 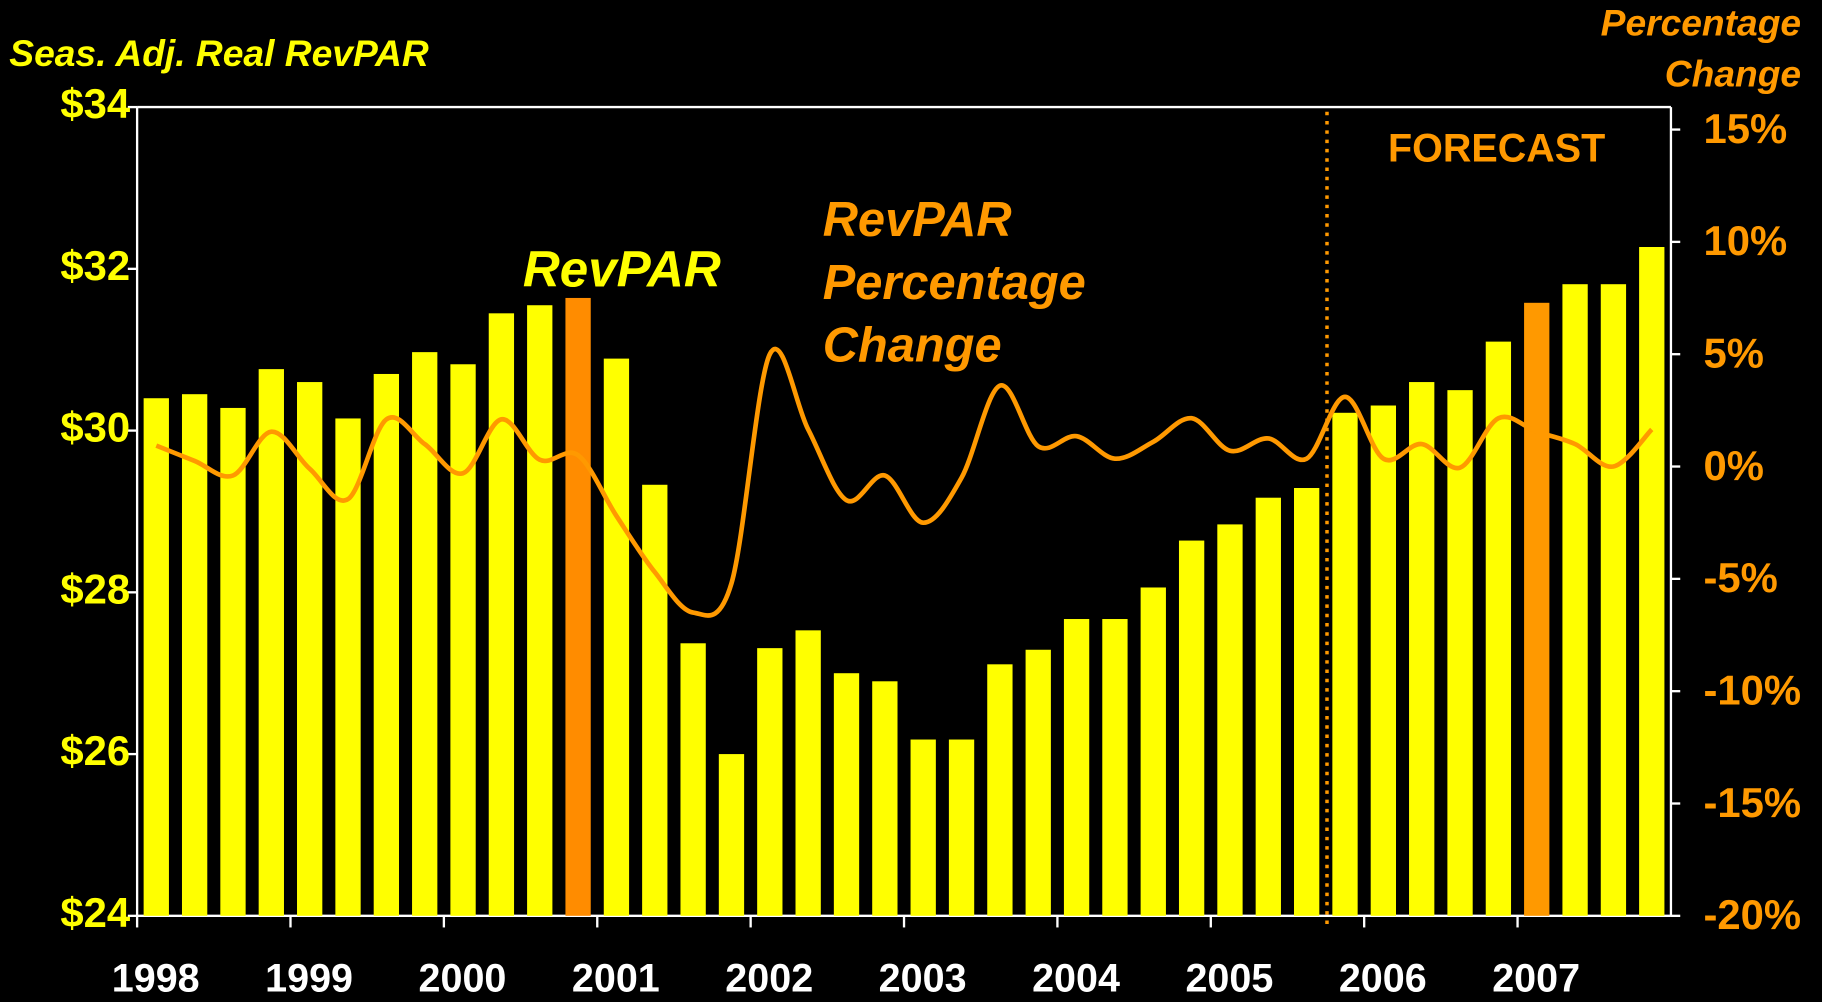 I want to click on y2-tick-label: 15%, so click(x=1745, y=128).